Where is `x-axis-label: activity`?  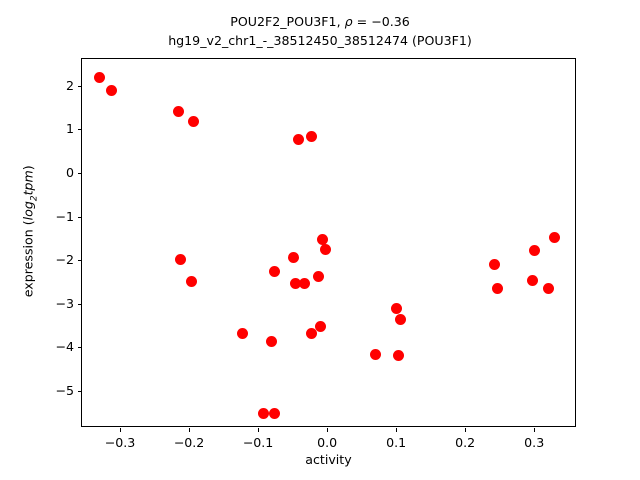
x-axis-label: activity is located at coordinates (328, 459).